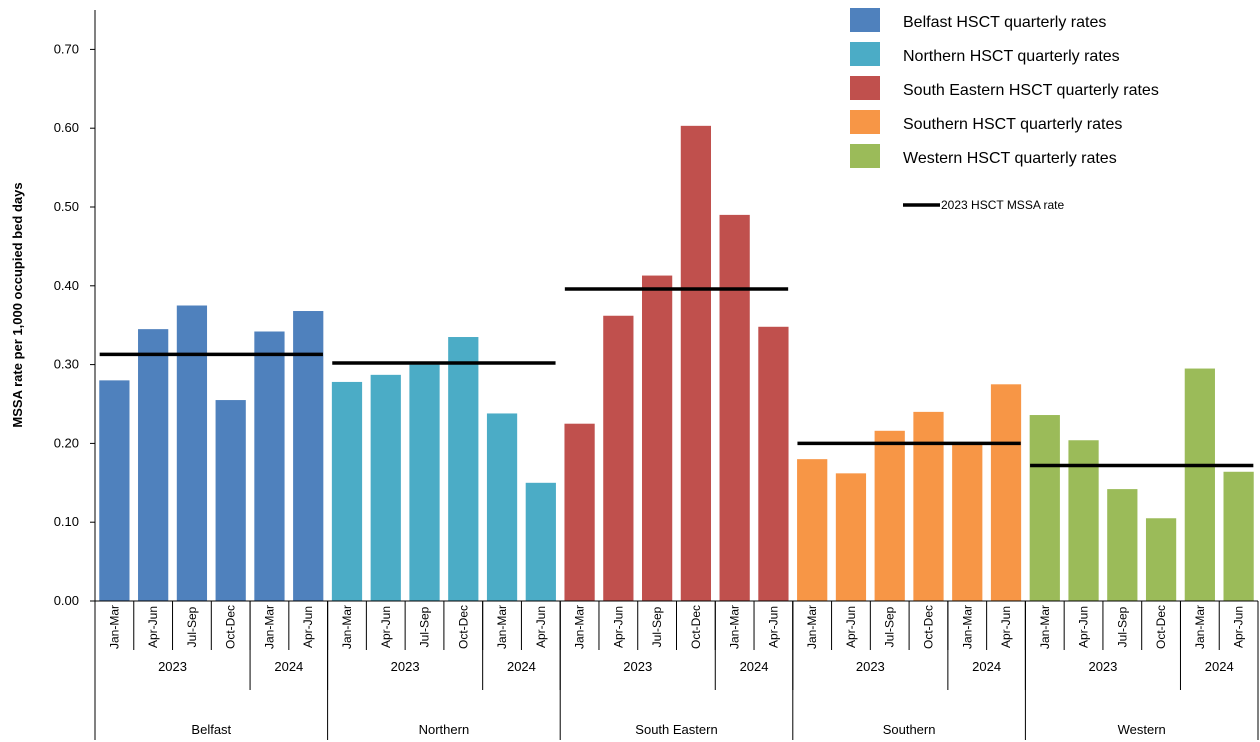  I want to click on y-axis: 0.00 0.10 0.20 0.30 0.40 0.50 0.60 0.70, so click(75, 309).